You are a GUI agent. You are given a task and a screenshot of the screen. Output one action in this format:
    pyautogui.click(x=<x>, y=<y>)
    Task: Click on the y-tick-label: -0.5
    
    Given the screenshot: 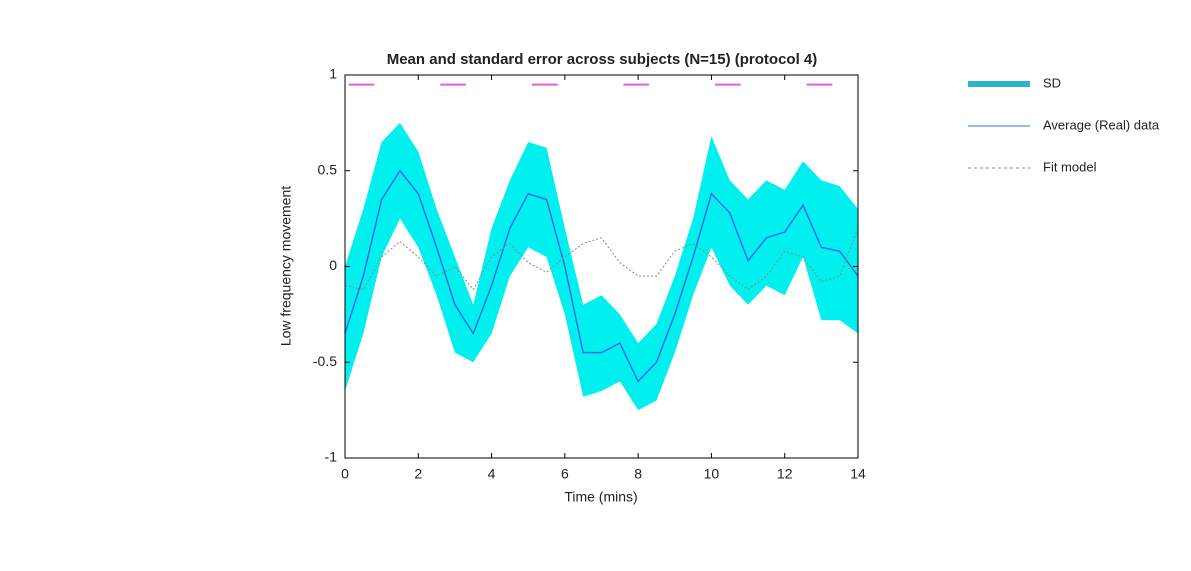 What is the action you would take?
    pyautogui.click(x=325, y=361)
    